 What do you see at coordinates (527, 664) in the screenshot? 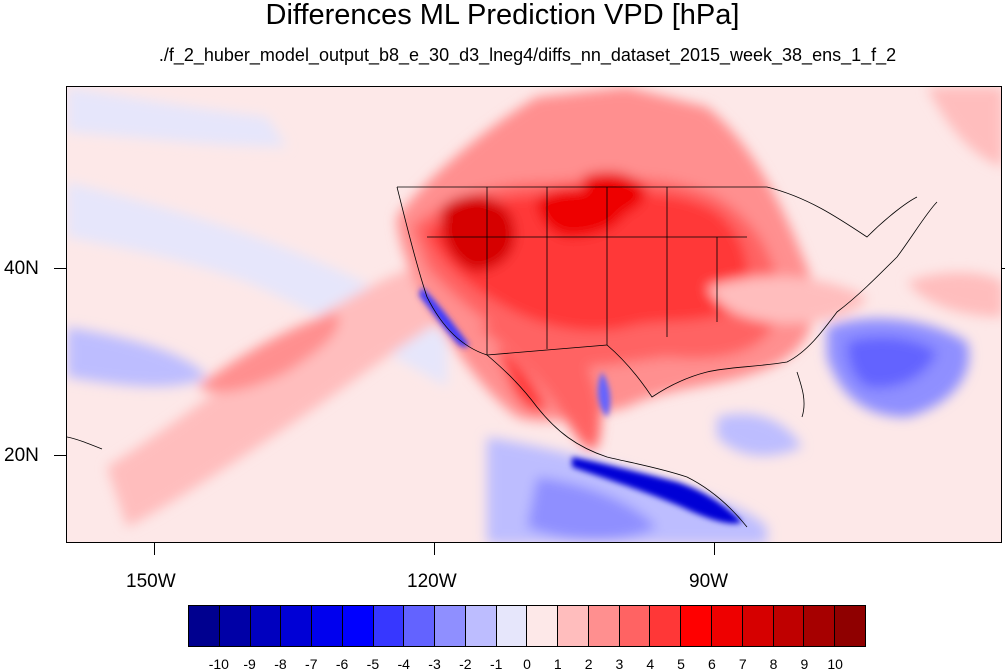
I see `colorbar-label: 0` at bounding box center [527, 664].